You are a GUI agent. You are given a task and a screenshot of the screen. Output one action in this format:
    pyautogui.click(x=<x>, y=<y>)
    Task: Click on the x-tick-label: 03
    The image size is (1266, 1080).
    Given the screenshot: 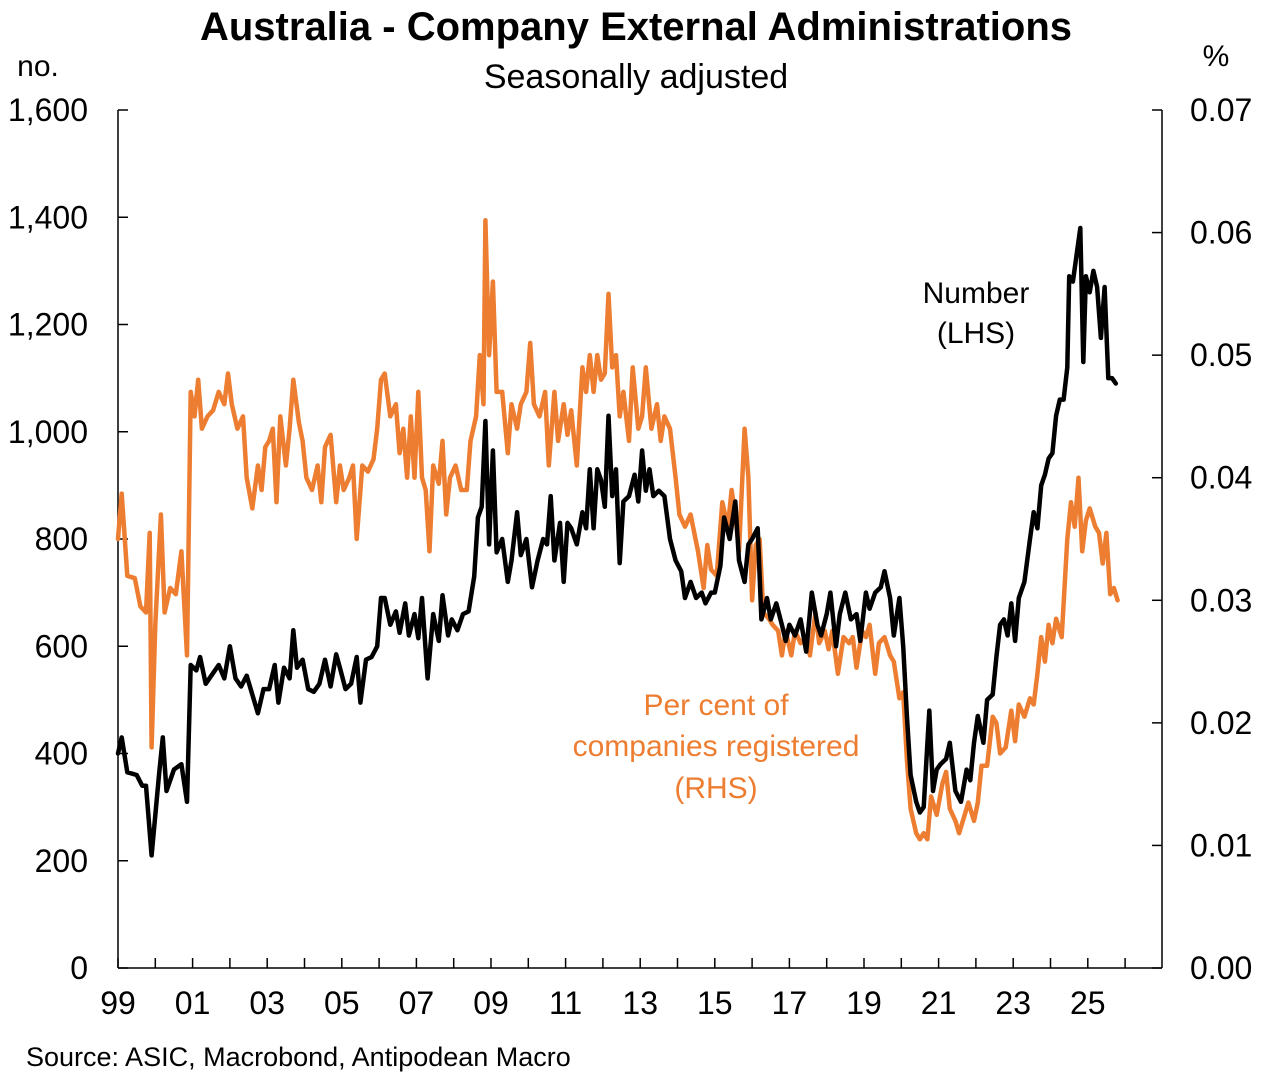 What is the action you would take?
    pyautogui.click(x=267, y=1003)
    